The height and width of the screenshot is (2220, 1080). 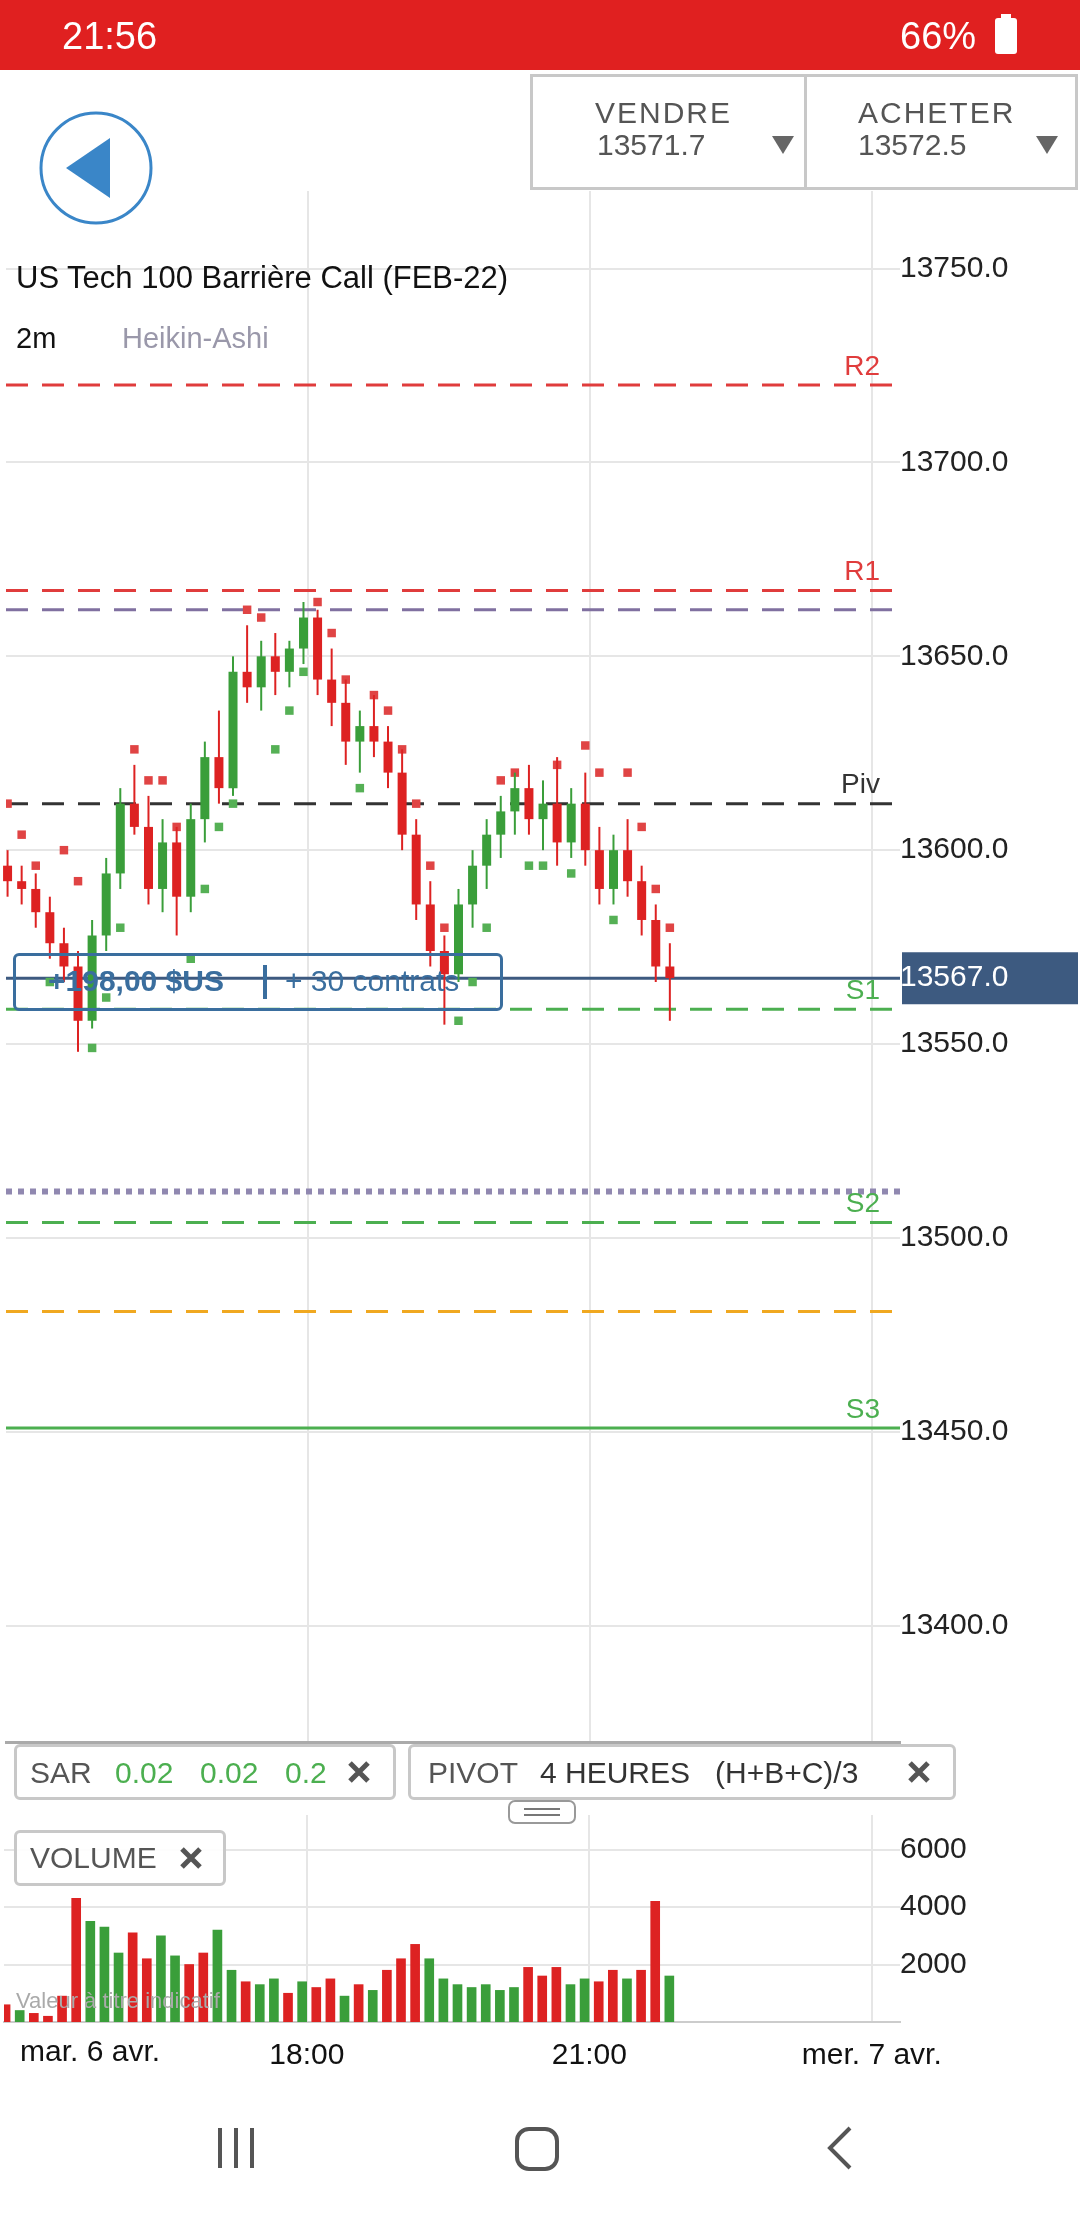 What do you see at coordinates (954, 976) in the screenshot?
I see `y-tick-label: 13567.0` at bounding box center [954, 976].